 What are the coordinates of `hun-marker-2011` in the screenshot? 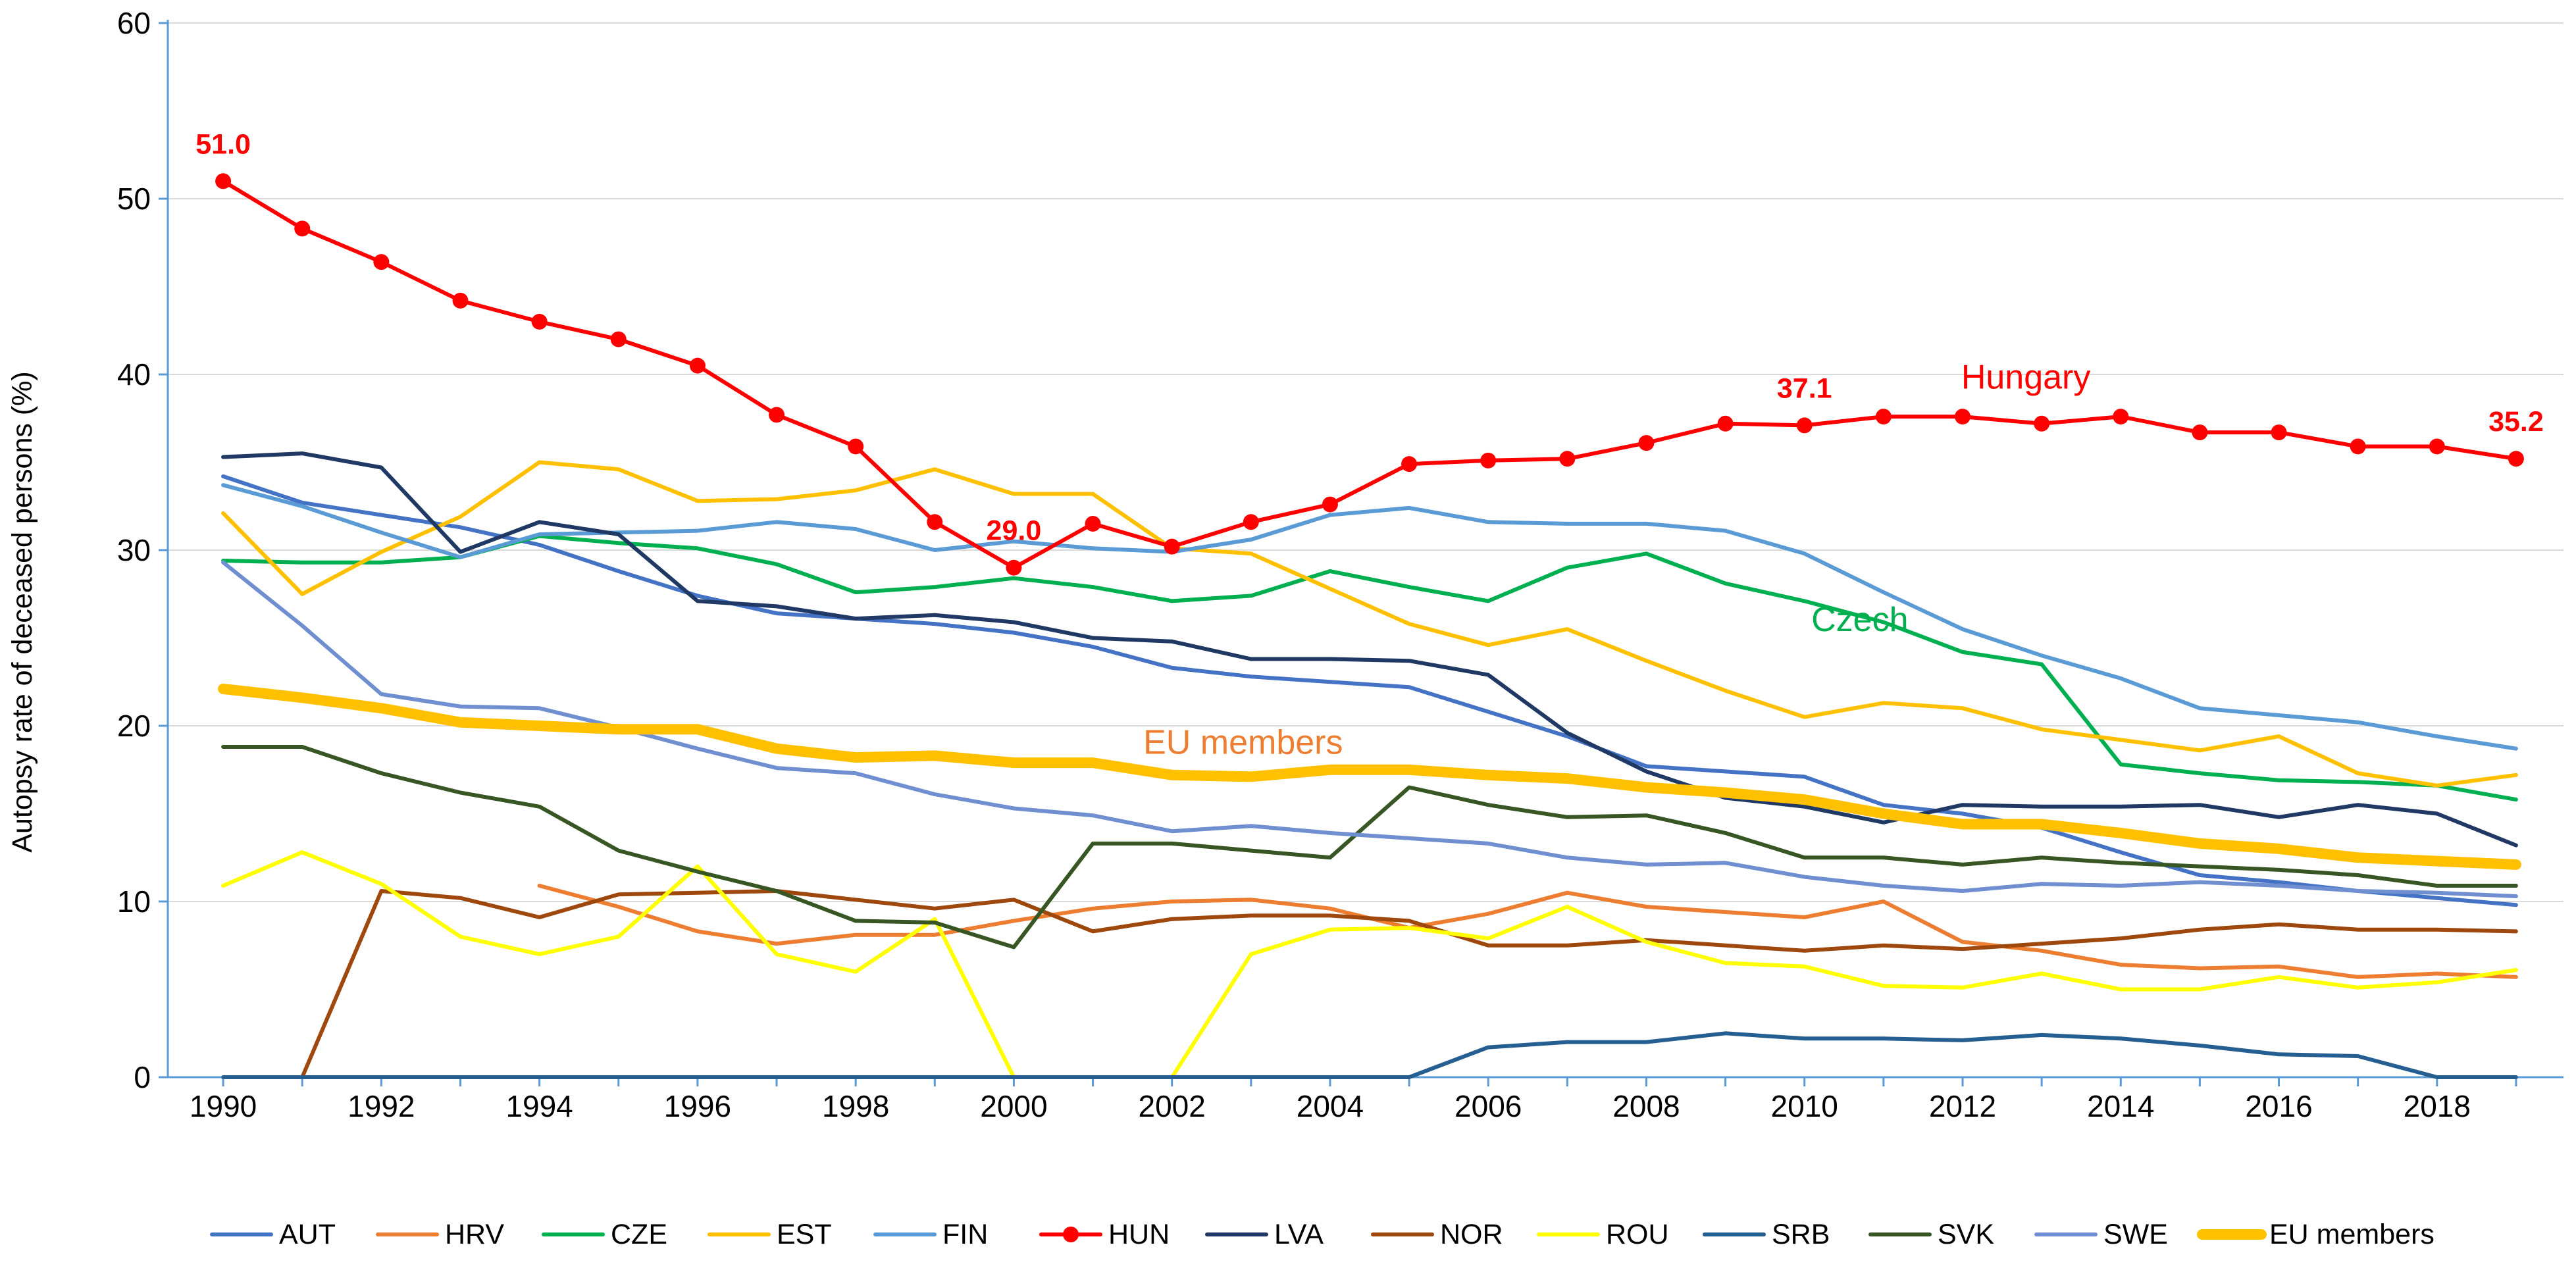 It's located at (1883, 417).